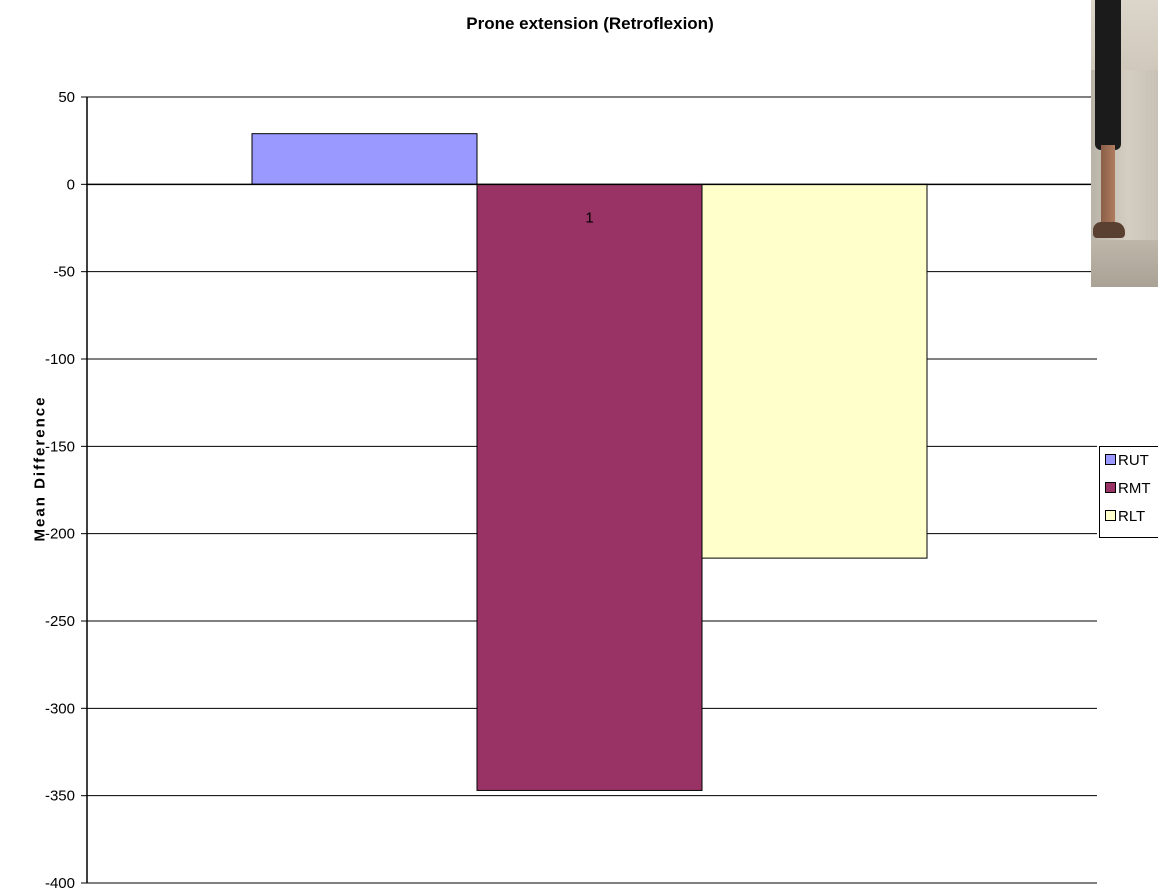 This screenshot has width=1158, height=891. I want to click on y-tick-label: 0, so click(71, 184).